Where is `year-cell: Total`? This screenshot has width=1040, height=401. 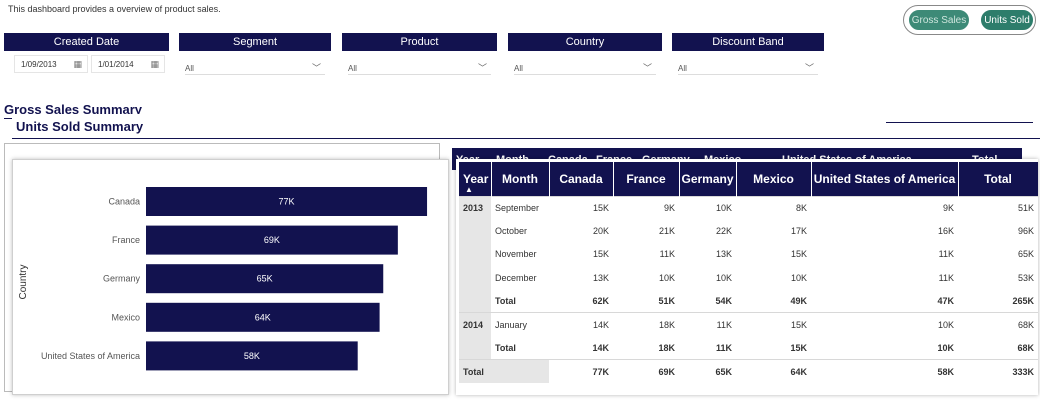
year-cell: Total is located at coordinates (504, 371).